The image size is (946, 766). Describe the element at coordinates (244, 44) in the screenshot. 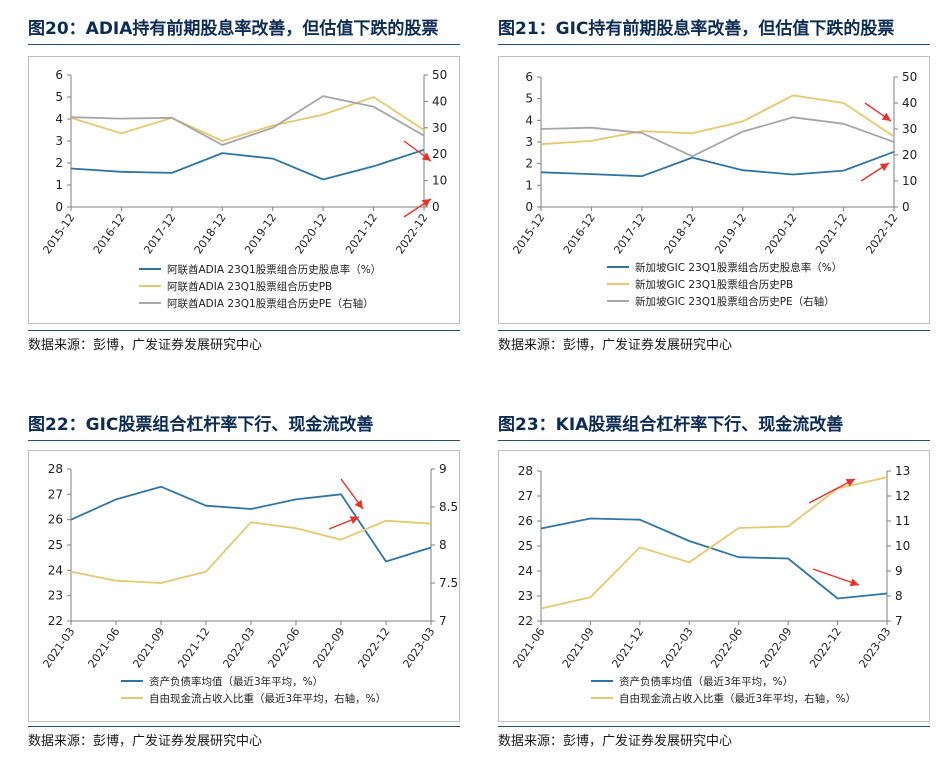

I see `title-divider` at that location.